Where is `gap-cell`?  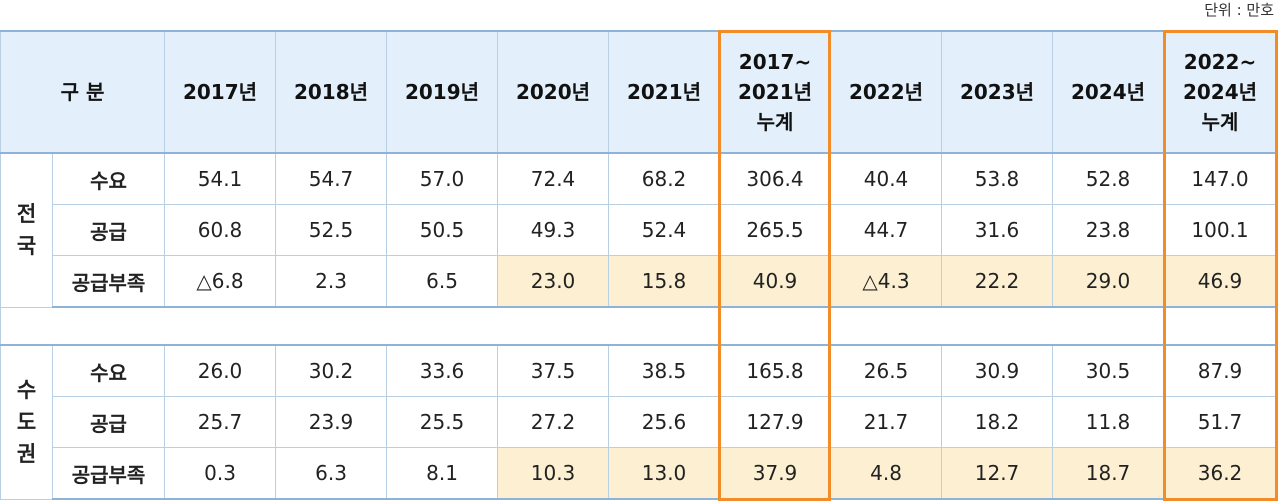
gap-cell is located at coordinates (639, 326).